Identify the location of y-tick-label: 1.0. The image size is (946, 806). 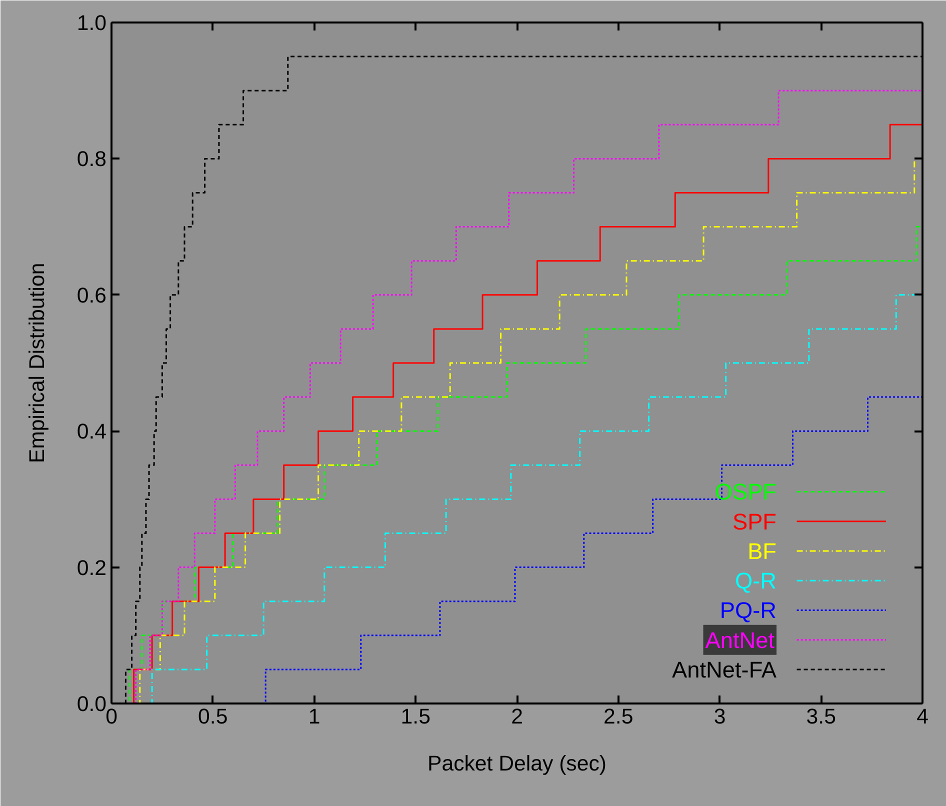
(91, 23).